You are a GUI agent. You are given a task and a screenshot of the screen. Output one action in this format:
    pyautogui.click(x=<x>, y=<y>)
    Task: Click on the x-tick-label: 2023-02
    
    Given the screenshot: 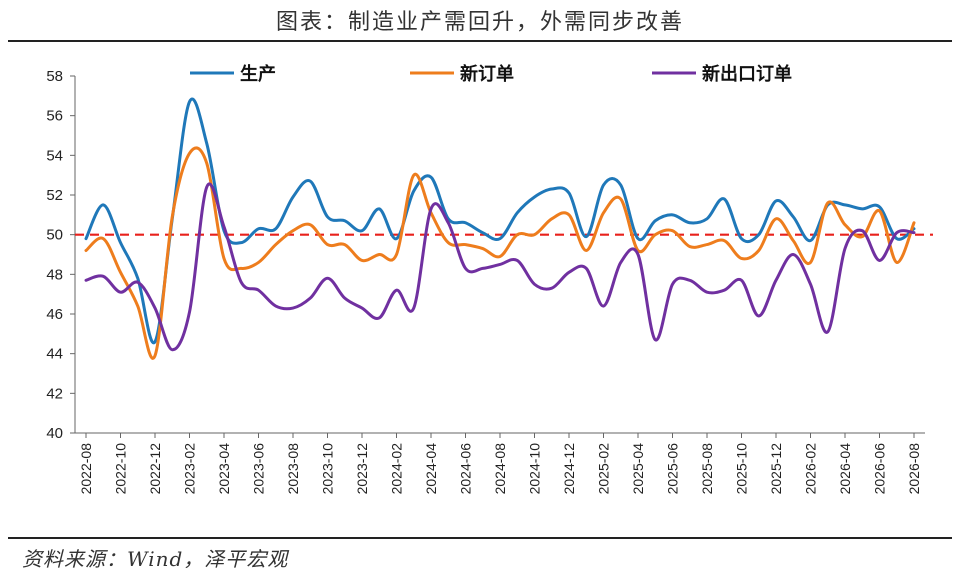 What is the action you would take?
    pyautogui.click(x=190, y=469)
    